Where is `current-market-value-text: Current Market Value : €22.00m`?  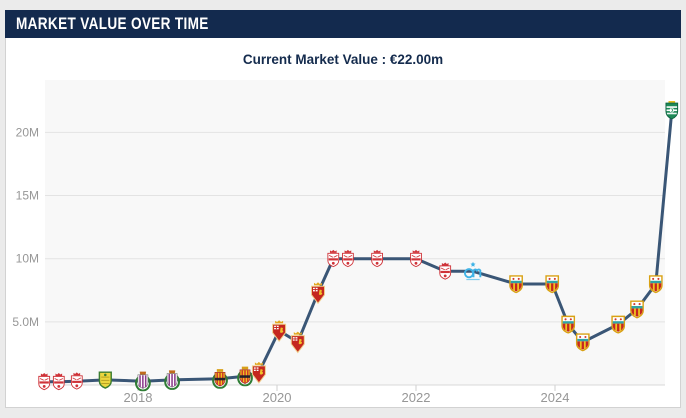 current-market-value-text: Current Market Value : €22.00m is located at coordinates (343, 59).